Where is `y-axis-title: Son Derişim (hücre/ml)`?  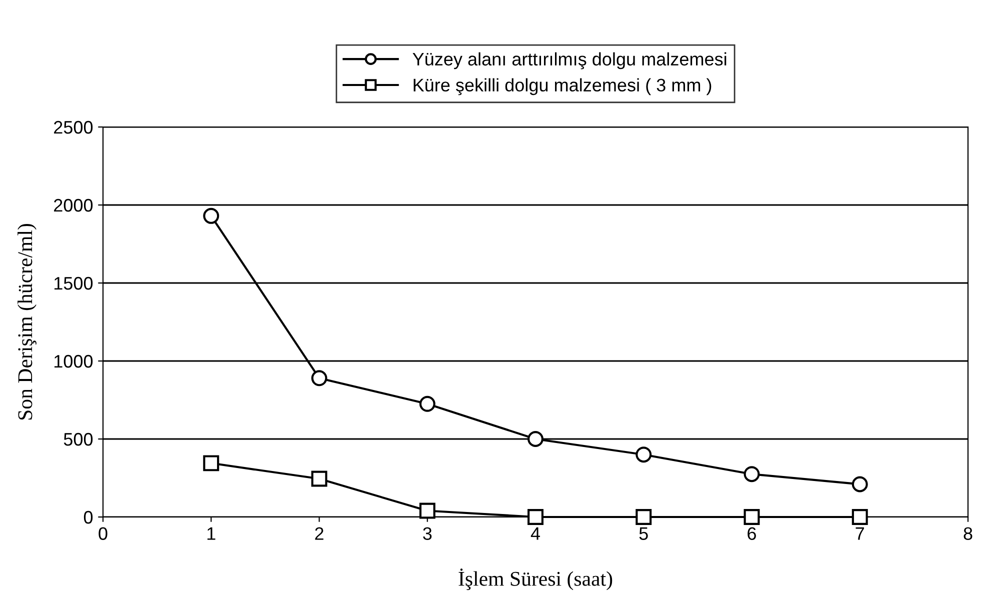 y-axis-title: Son Derişim (hücre/ml) is located at coordinates (27, 322).